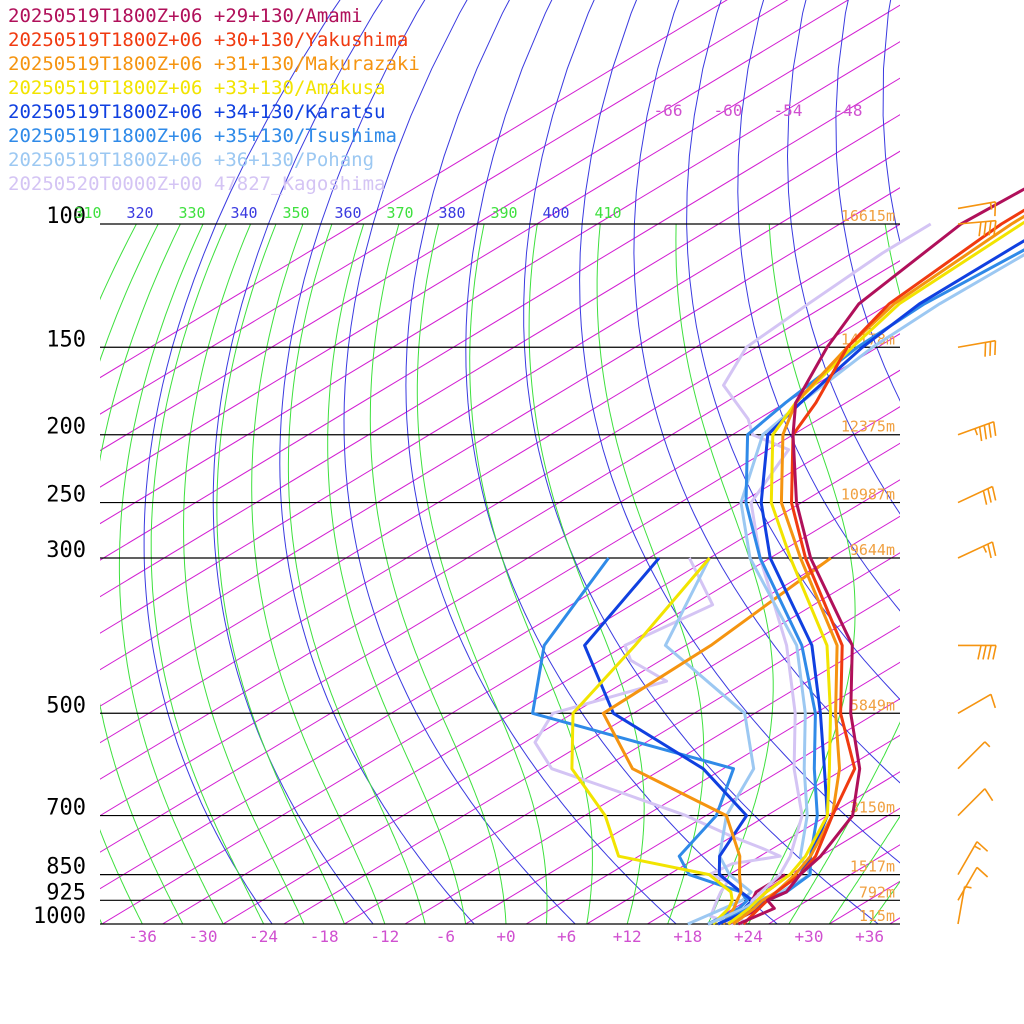 The width and height of the screenshot is (1024, 1024). What do you see at coordinates (66, 705) in the screenshot?
I see `pressure-label: 500` at bounding box center [66, 705].